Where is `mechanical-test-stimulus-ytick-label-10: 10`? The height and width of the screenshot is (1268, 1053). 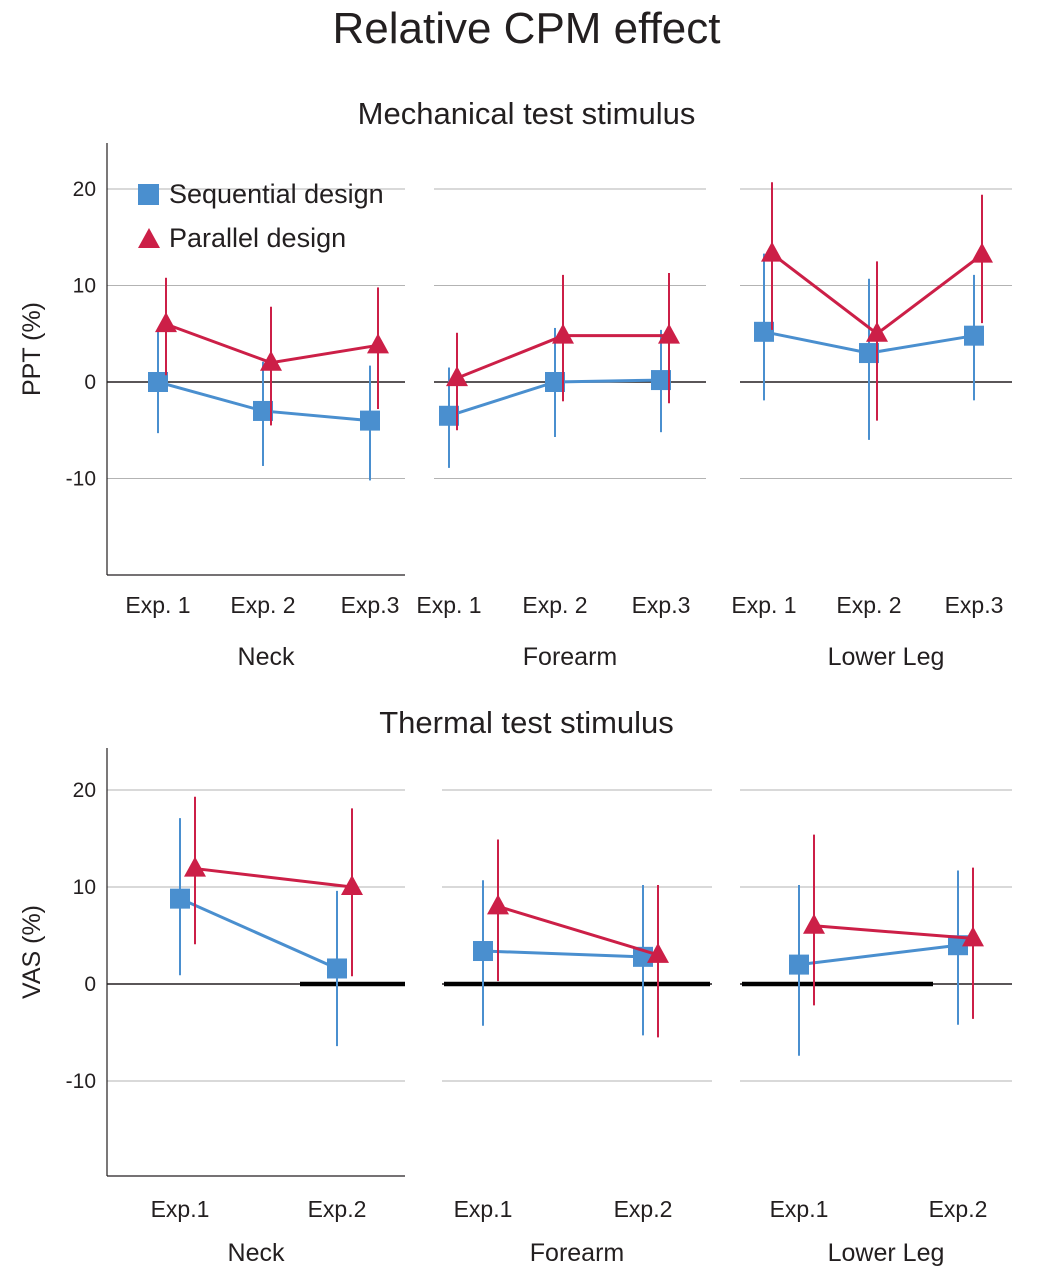 mechanical-test-stimulus-ytick-label-10: 10 is located at coordinates (84, 286).